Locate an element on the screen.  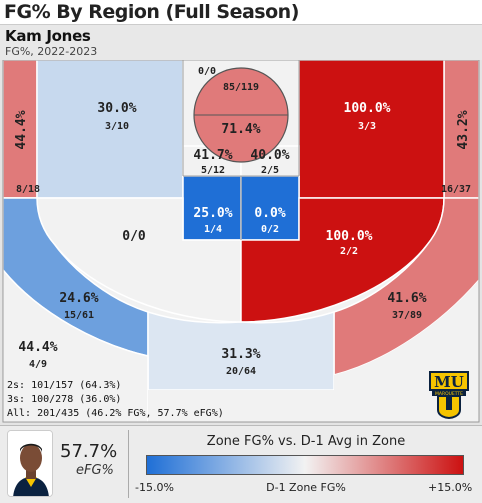
summary-threes: 3s: 100/278 (36.0%) is located at coordinates (64, 399).